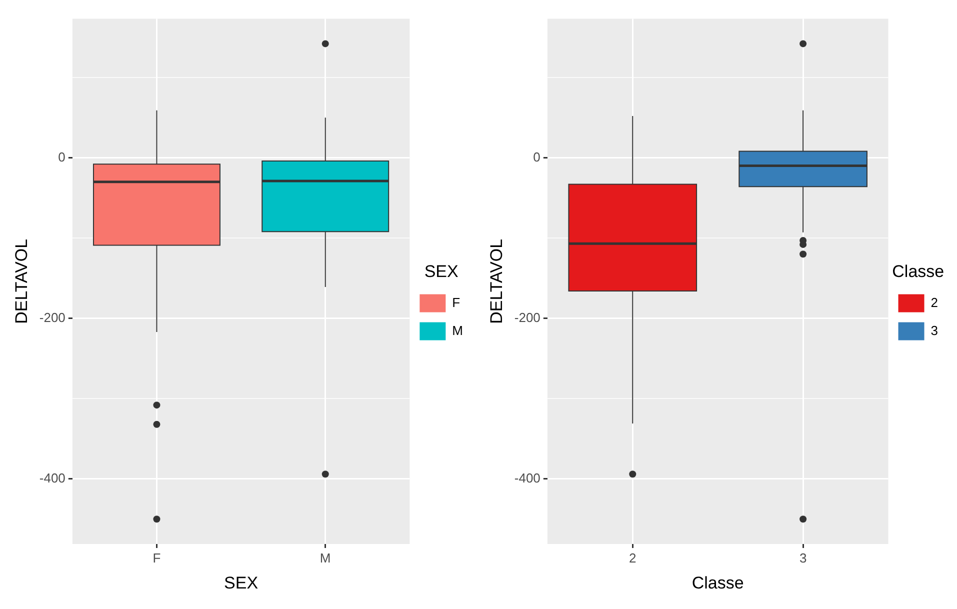 The height and width of the screenshot is (609, 957). Describe the element at coordinates (718, 582) in the screenshot. I see `x-axis-title: Classe` at that location.